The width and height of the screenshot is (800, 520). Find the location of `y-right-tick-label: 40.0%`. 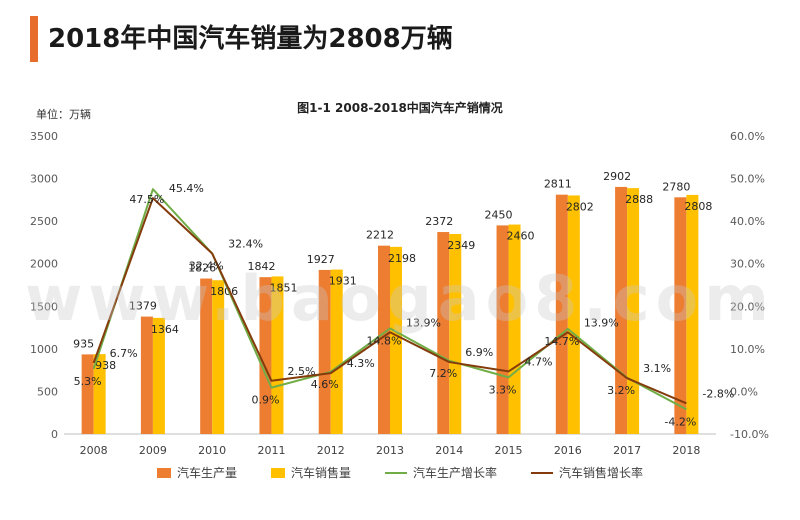

y-right-tick-label: 40.0% is located at coordinates (747, 221).